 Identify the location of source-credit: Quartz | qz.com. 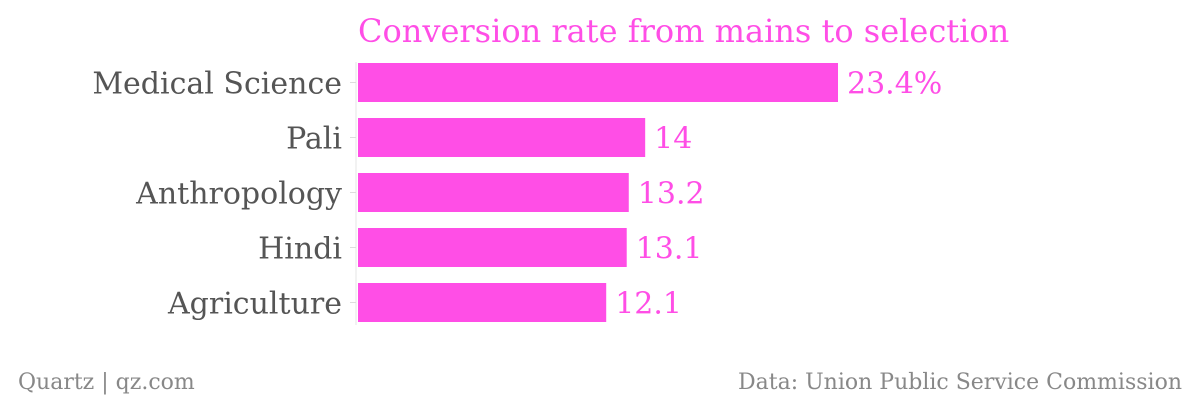
(106, 382).